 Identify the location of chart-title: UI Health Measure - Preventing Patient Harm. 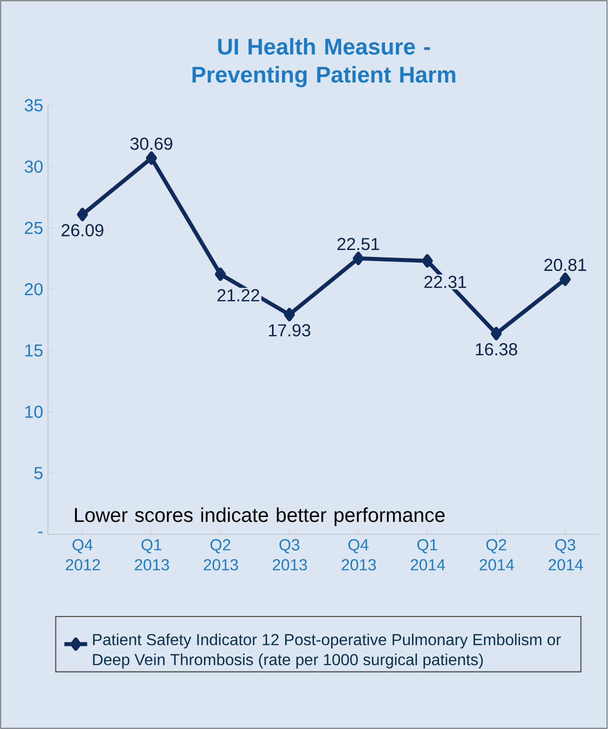
(324, 63).